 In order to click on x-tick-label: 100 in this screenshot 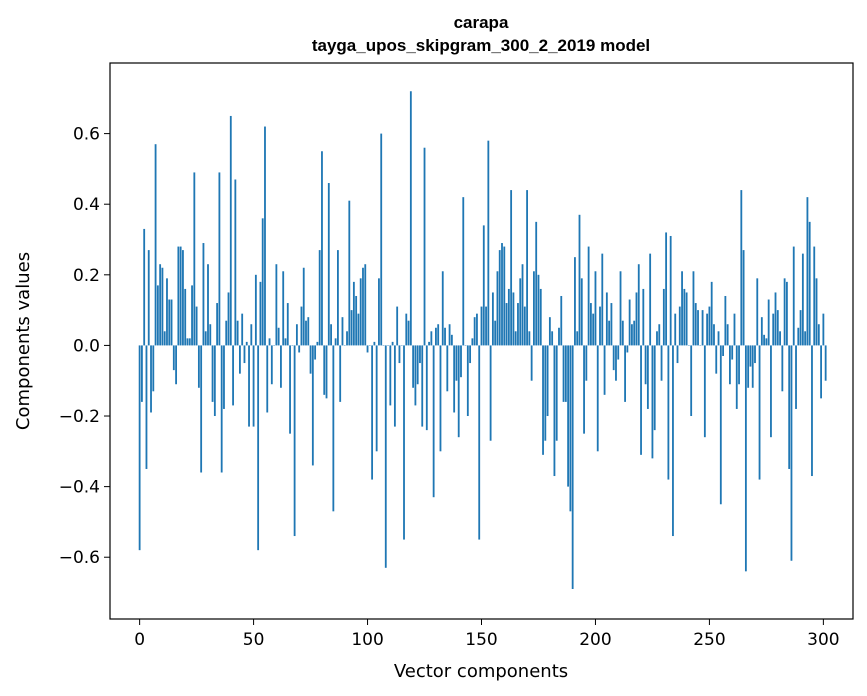, I will do `click(367, 640)`.